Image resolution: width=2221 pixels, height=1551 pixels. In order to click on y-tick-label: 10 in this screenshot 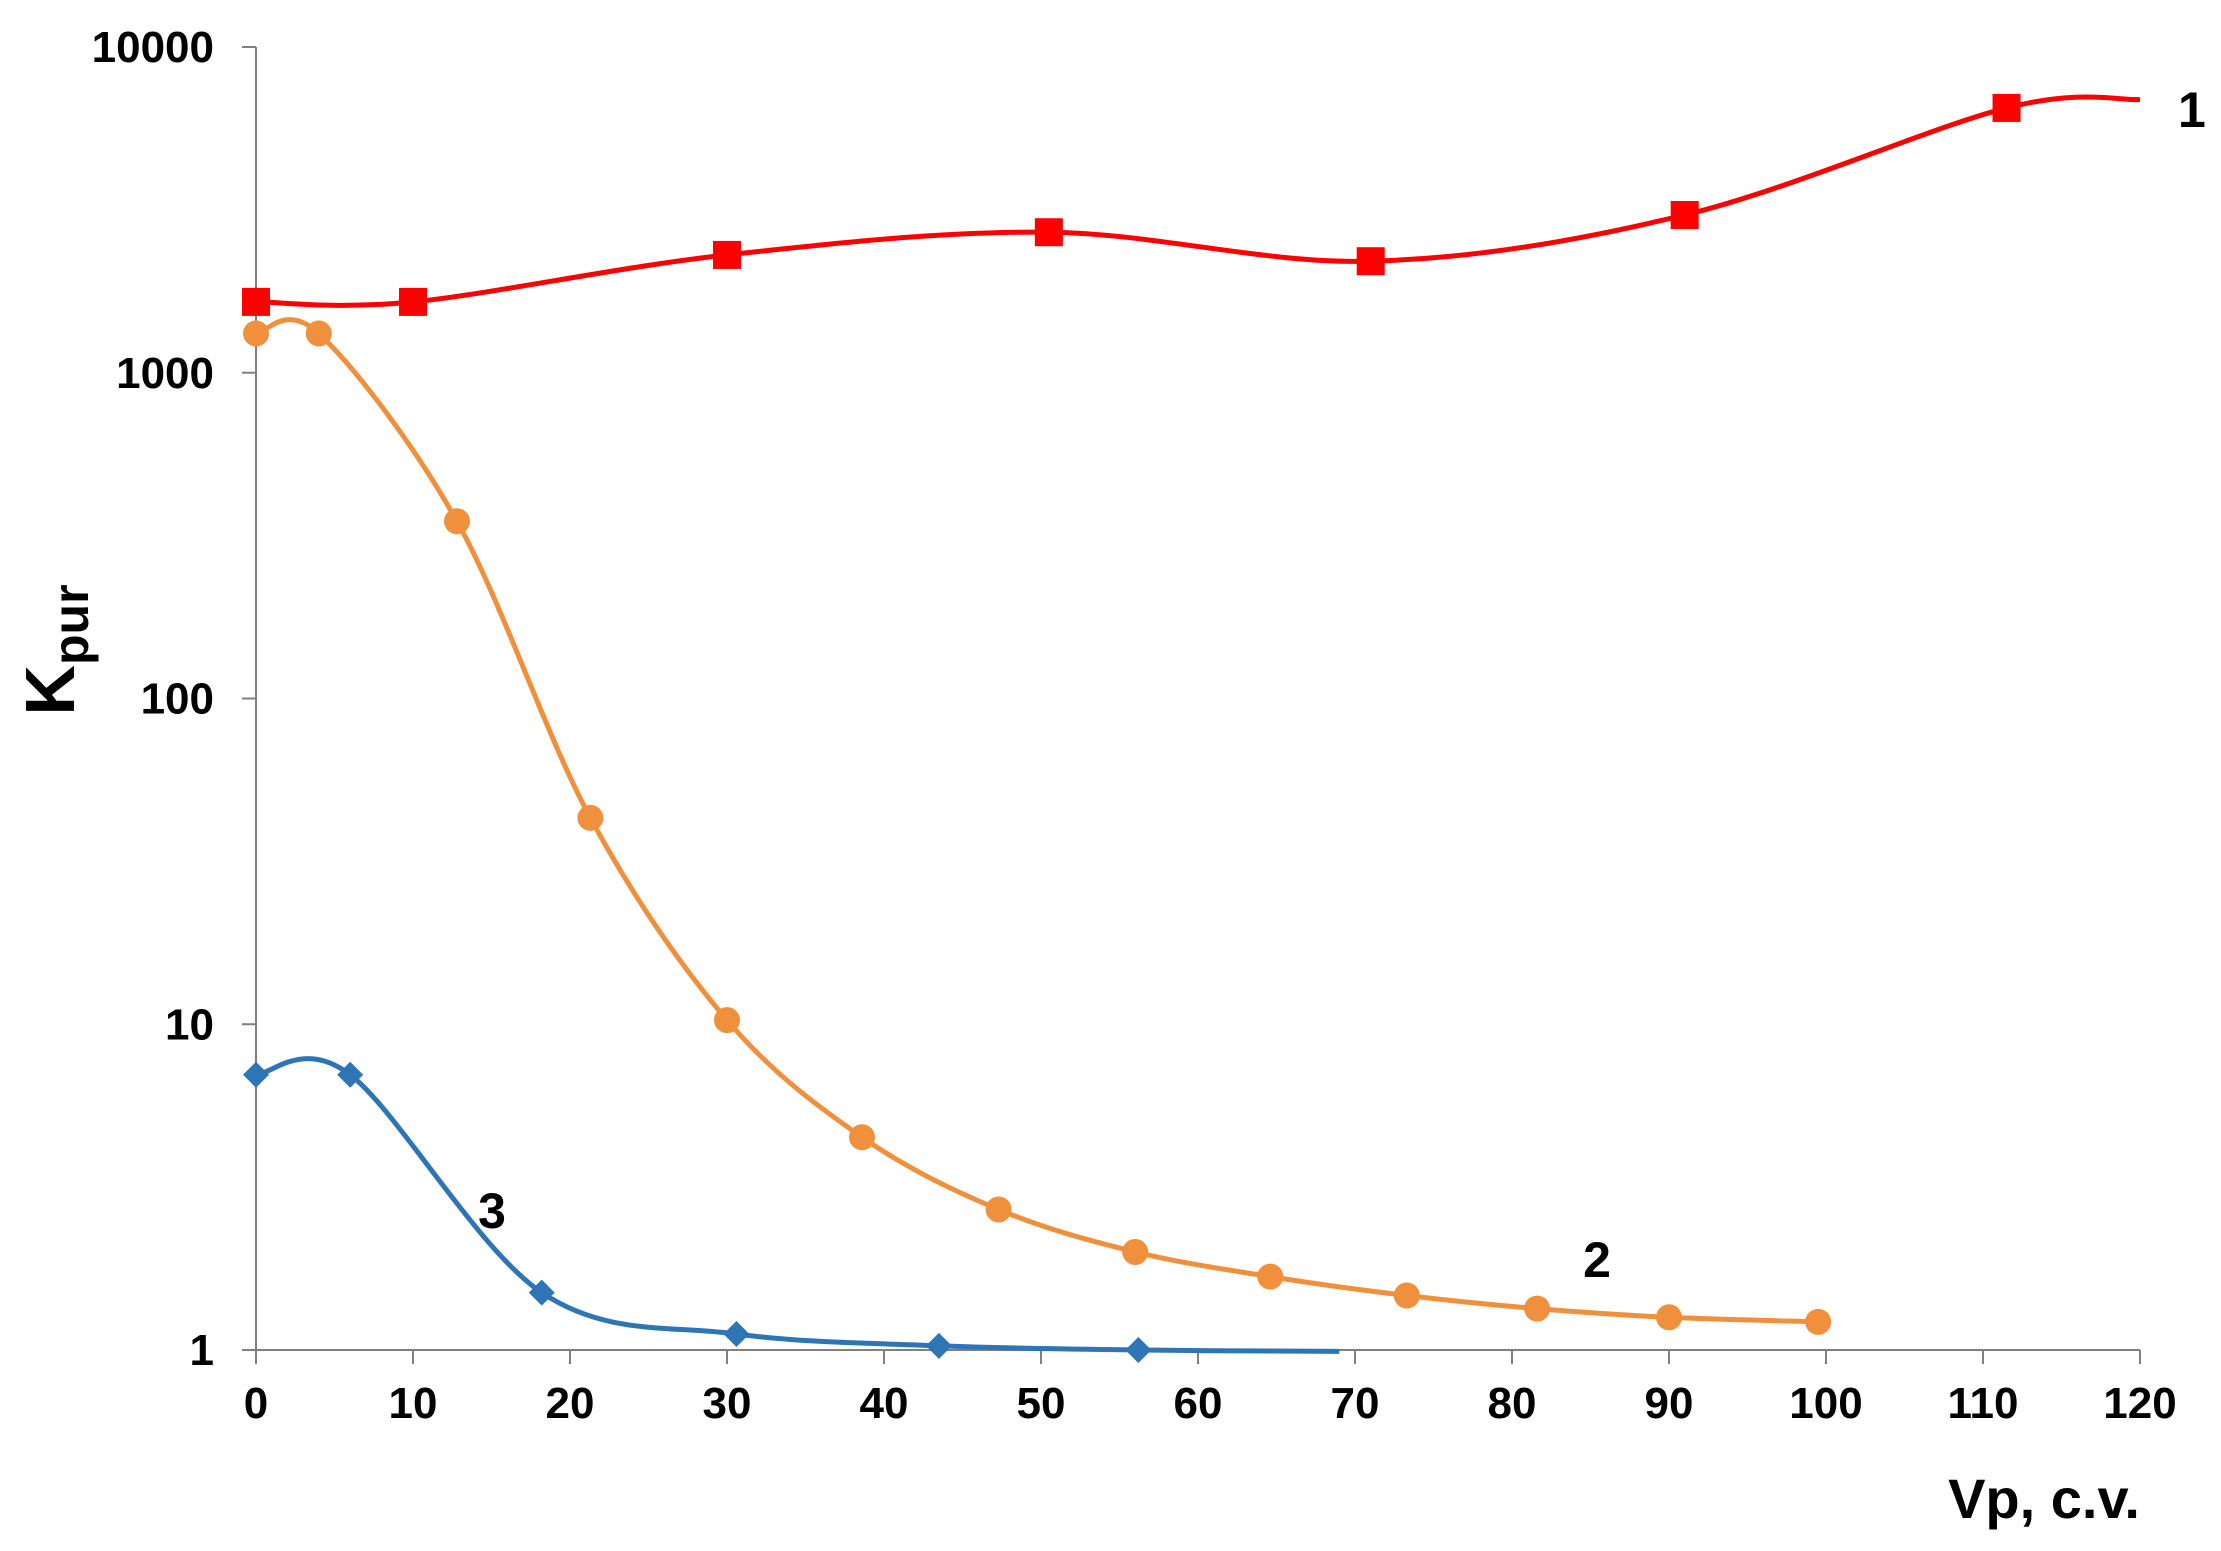, I will do `click(189, 1024)`.